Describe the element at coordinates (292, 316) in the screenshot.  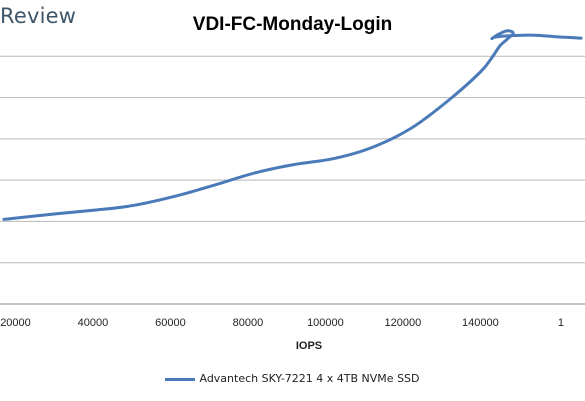
I see `x-axis: 20000 40000 60000 80000 100000 120000 140000 1` at that location.